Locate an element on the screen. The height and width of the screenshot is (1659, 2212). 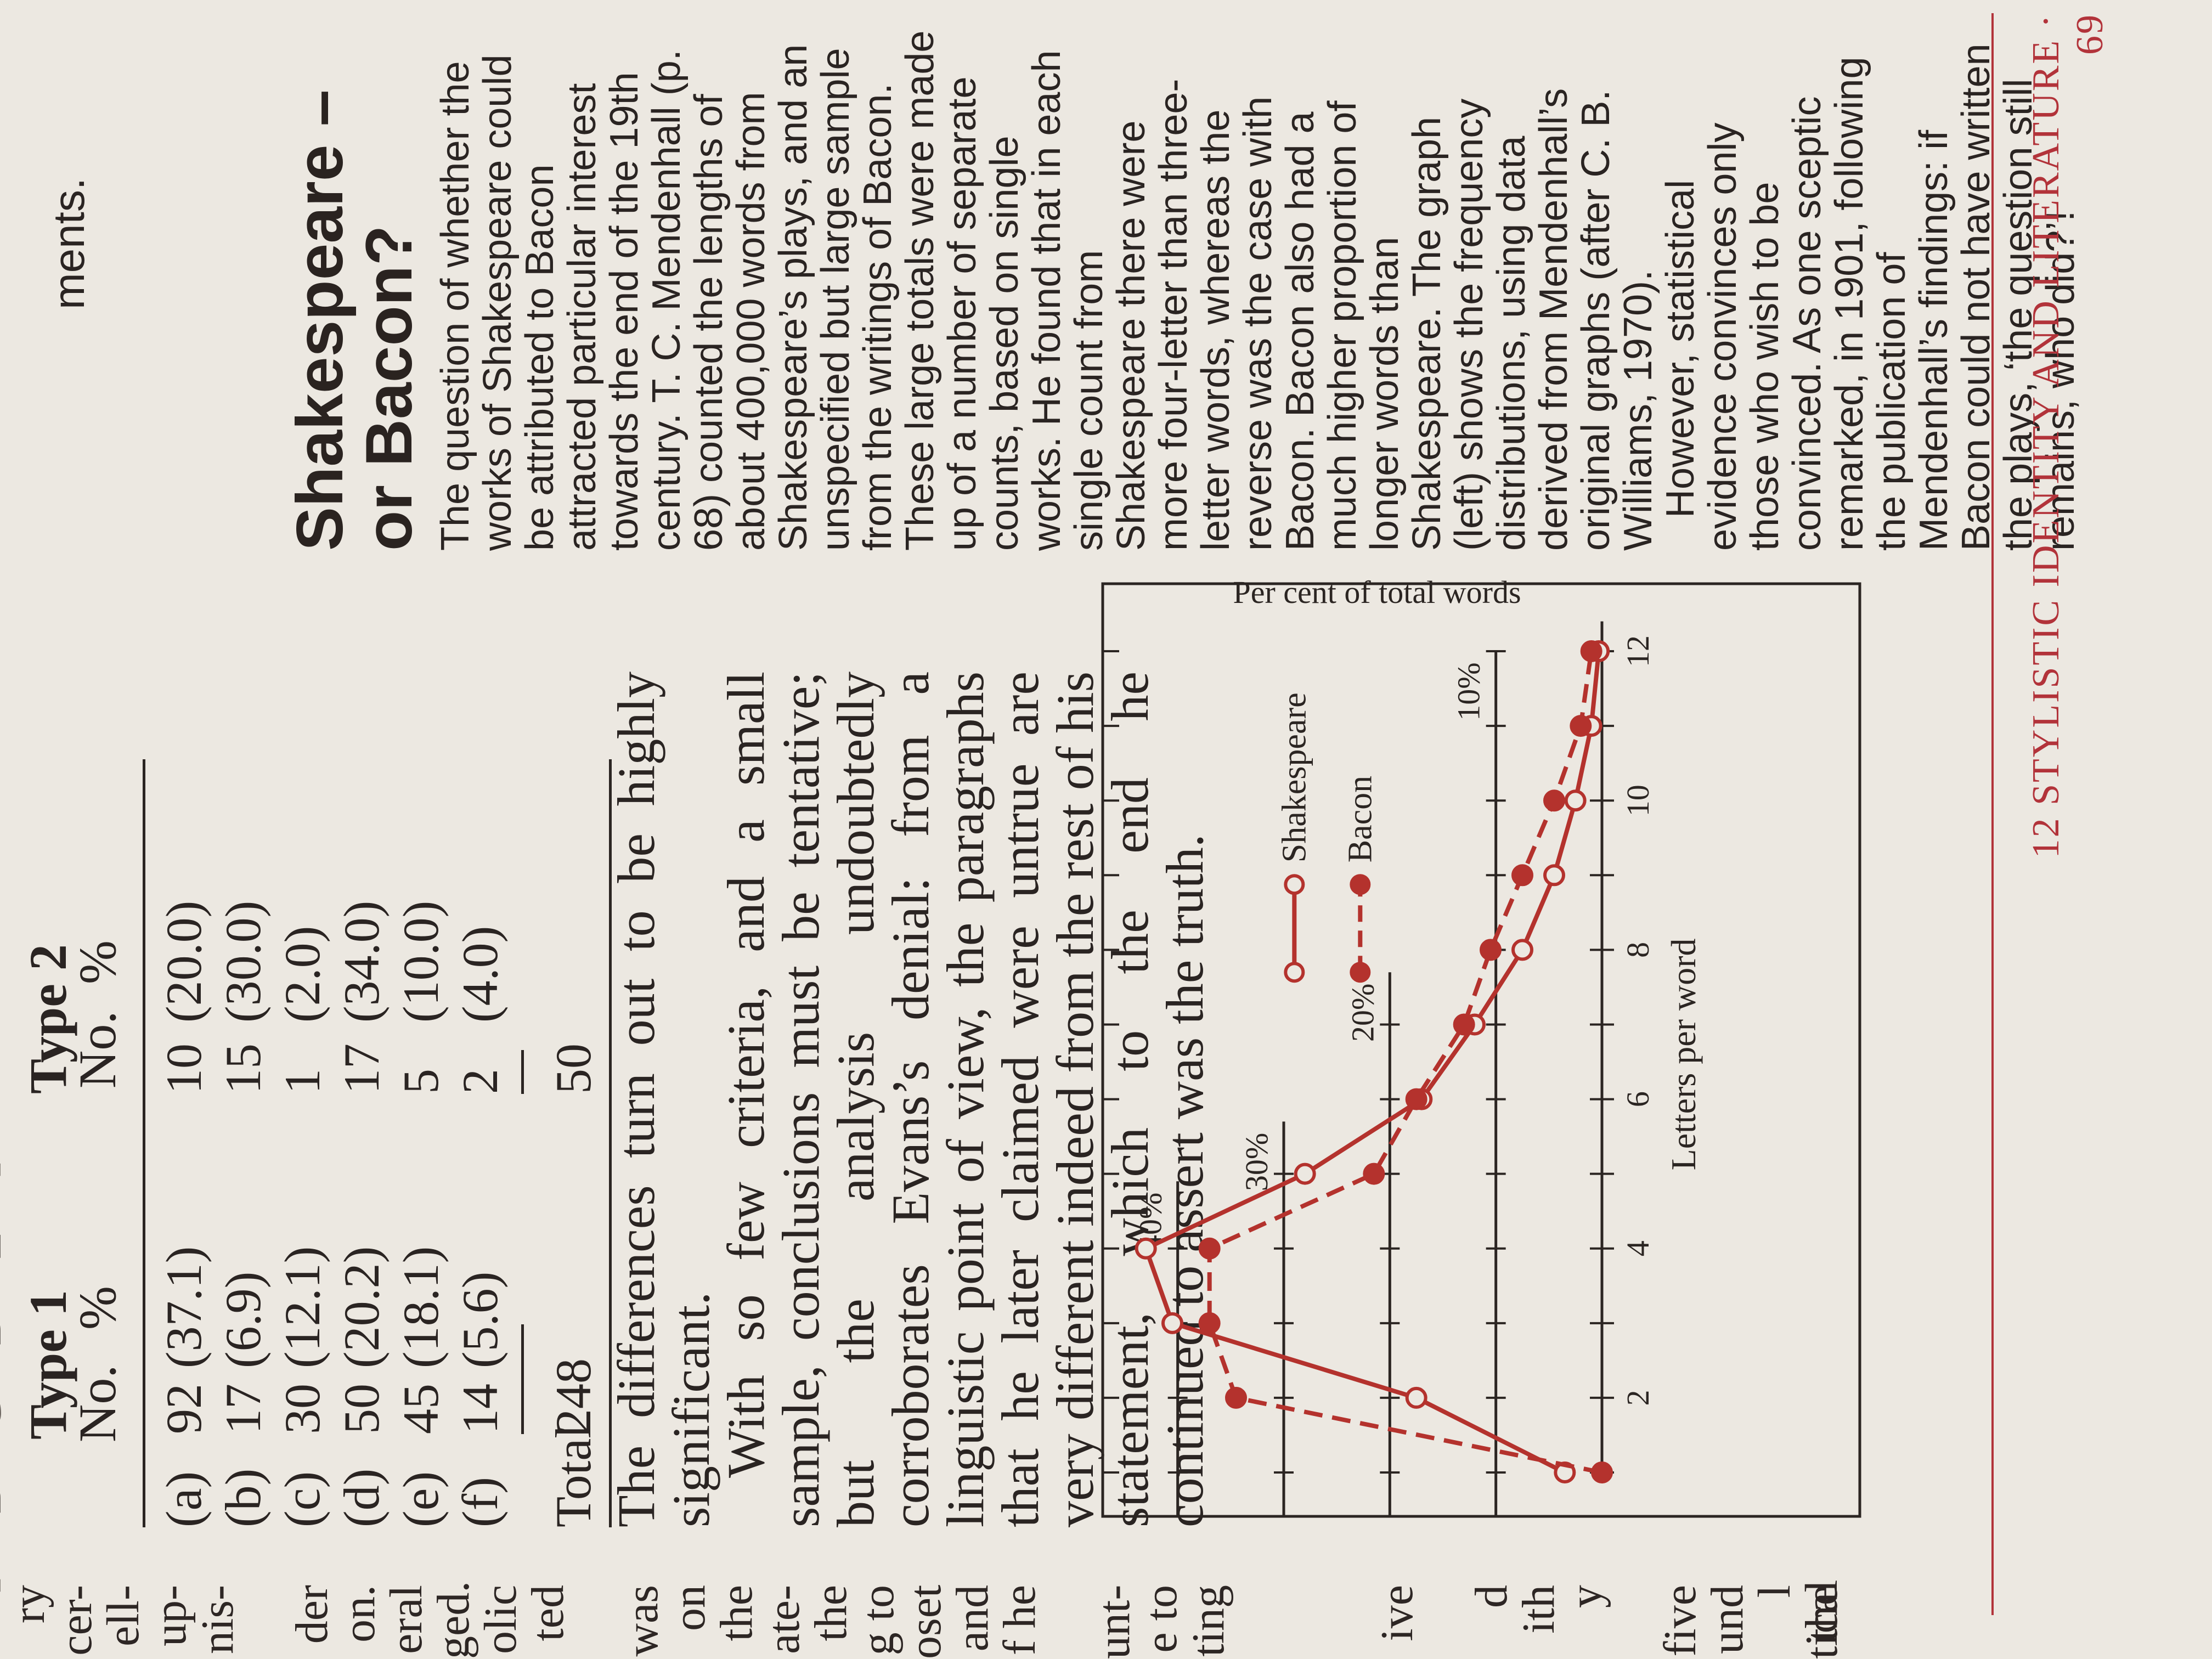
fragment-line: ted is located at coordinates (547, 1613).